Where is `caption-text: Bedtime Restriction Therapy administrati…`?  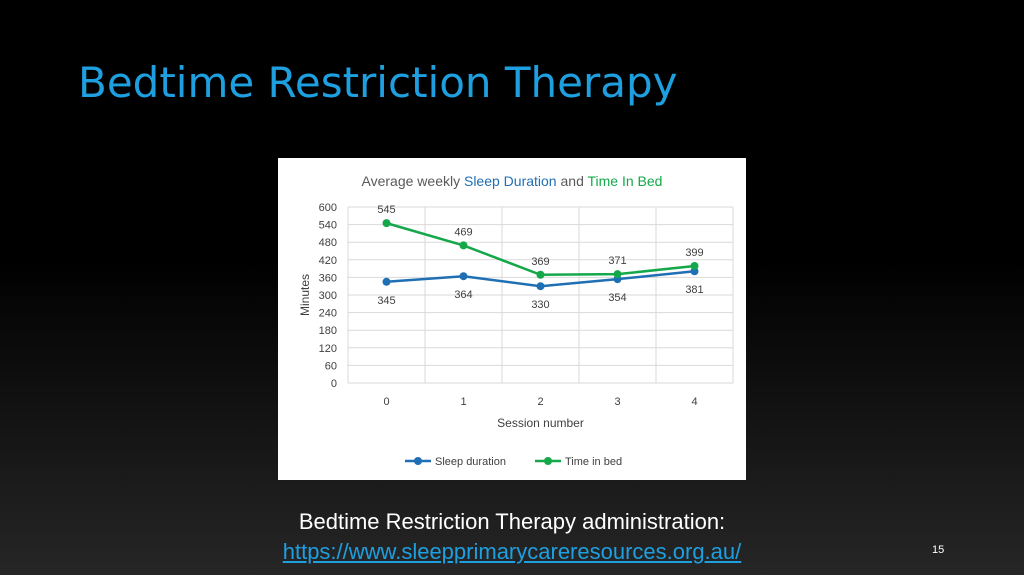
caption-text: Bedtime Restriction Therapy administrati… is located at coordinates (512, 521).